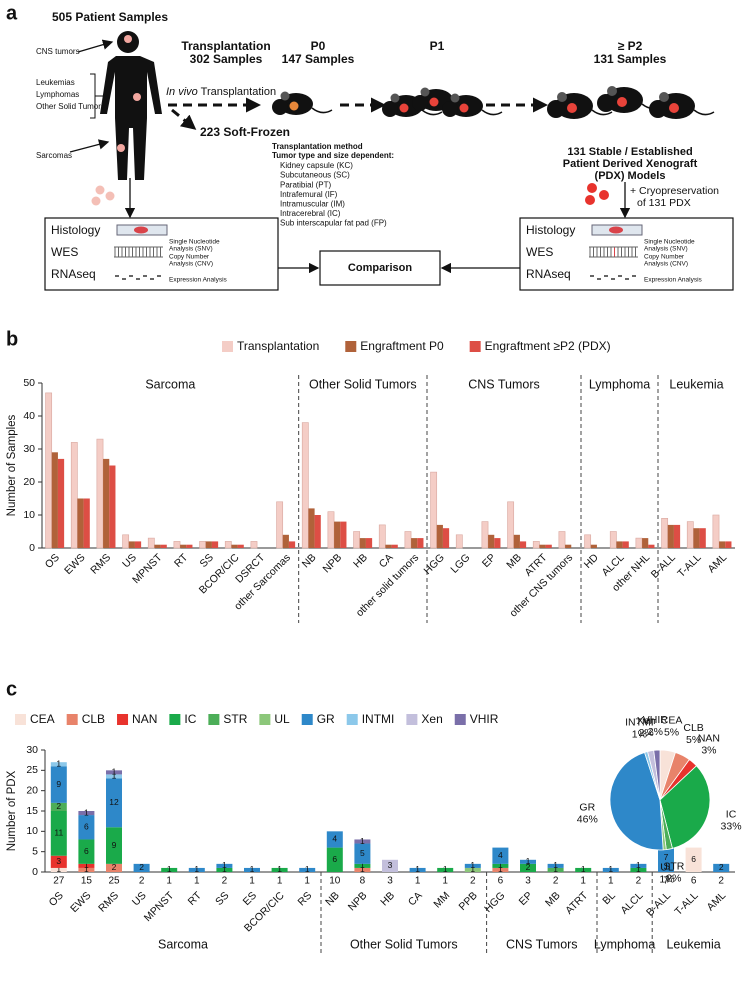 The height and width of the screenshot is (981, 745). Describe the element at coordinates (334, 839) in the screenshot. I see `segment-label: 4` at that location.